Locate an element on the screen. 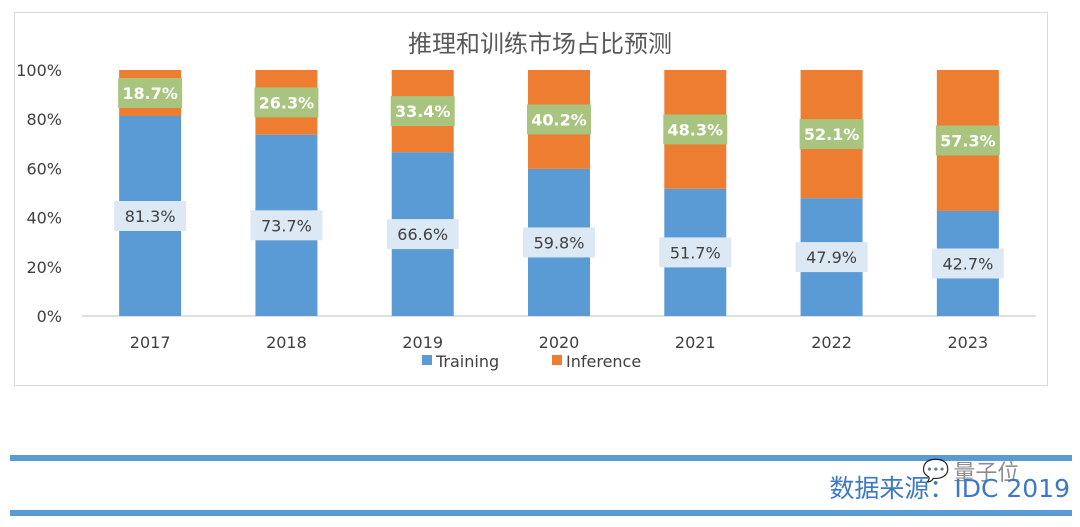 The width and height of the screenshot is (1080, 527). training-data-label: 42.7% is located at coordinates (967, 263).